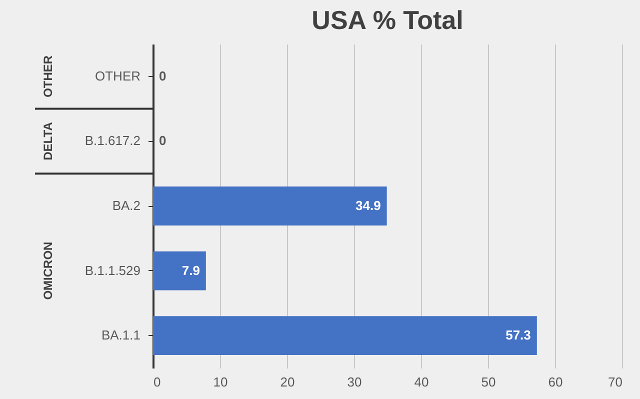 Image resolution: width=640 pixels, height=399 pixels. What do you see at coordinates (518, 335) in the screenshot?
I see `data-label: 57.3` at bounding box center [518, 335].